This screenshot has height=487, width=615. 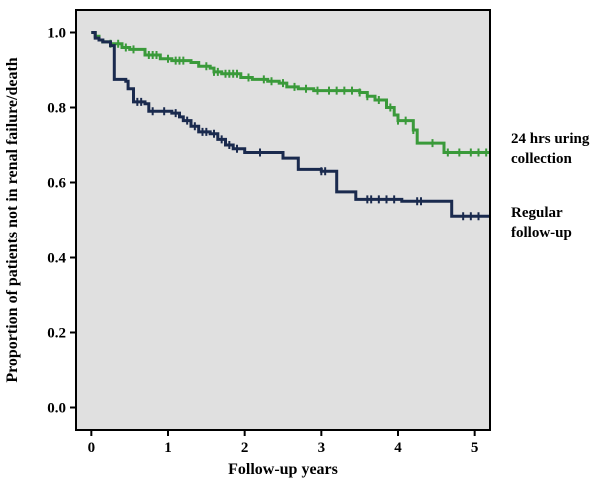 I want to click on legend-urine-line-1: 24 hrs uring, so click(x=550, y=139).